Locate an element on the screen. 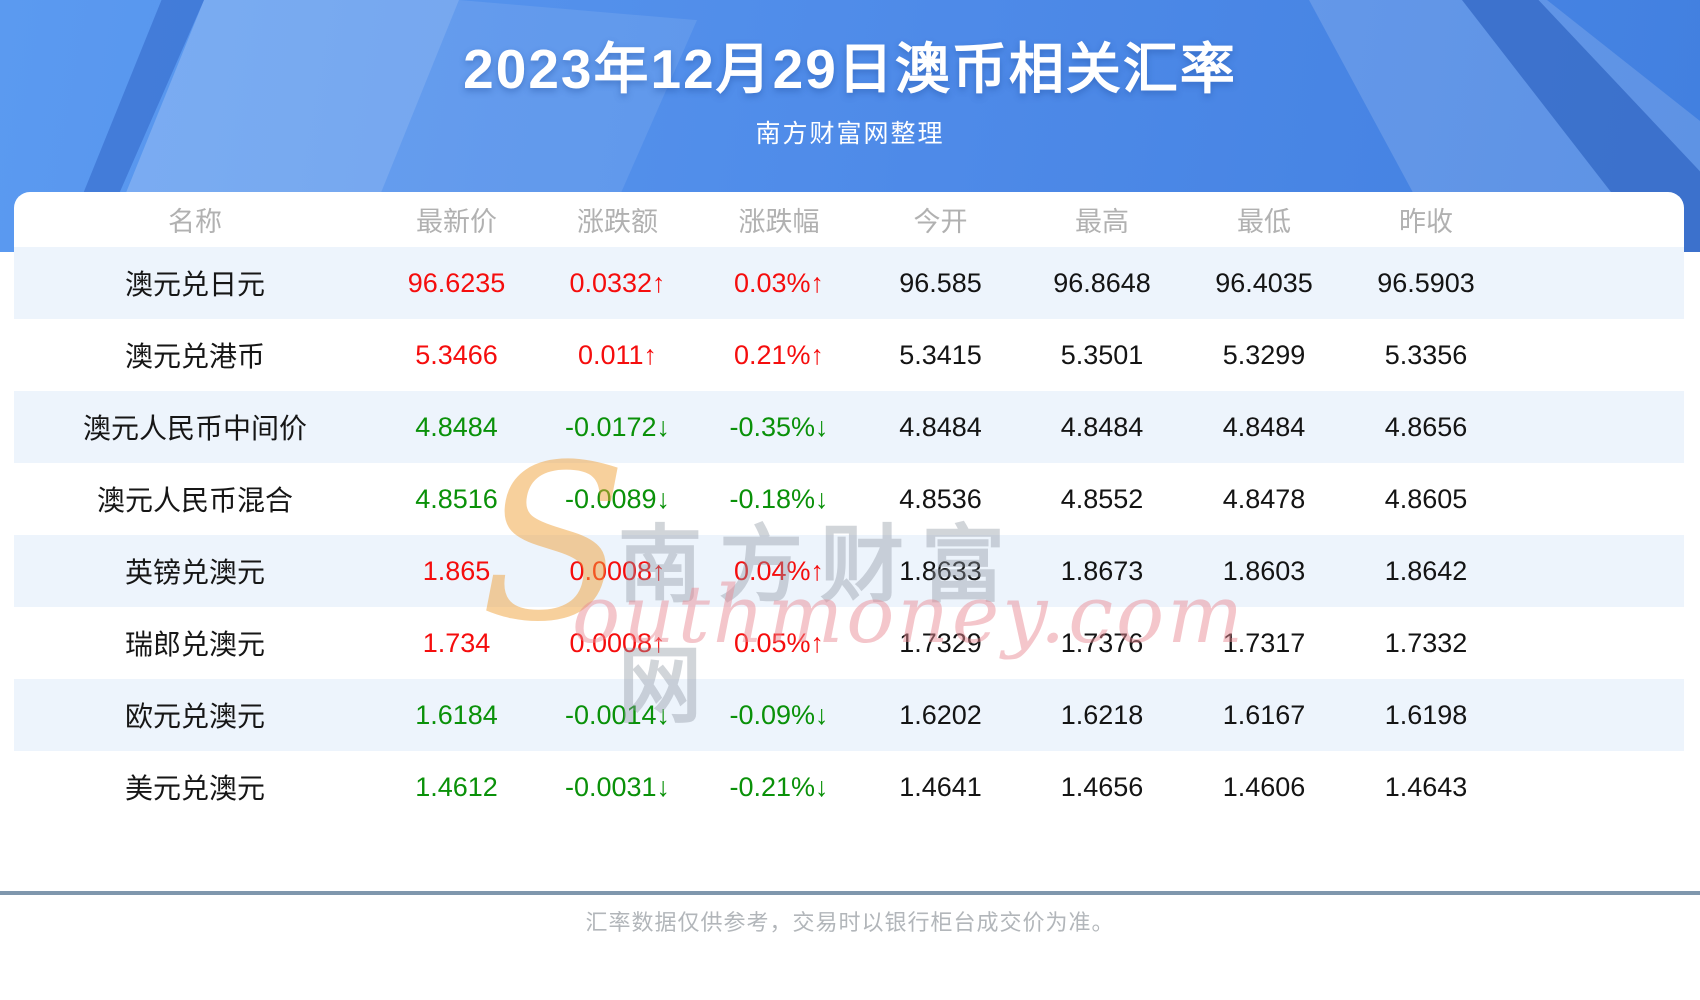  cell-change_pct: -0.09%↓ is located at coordinates (779, 714).